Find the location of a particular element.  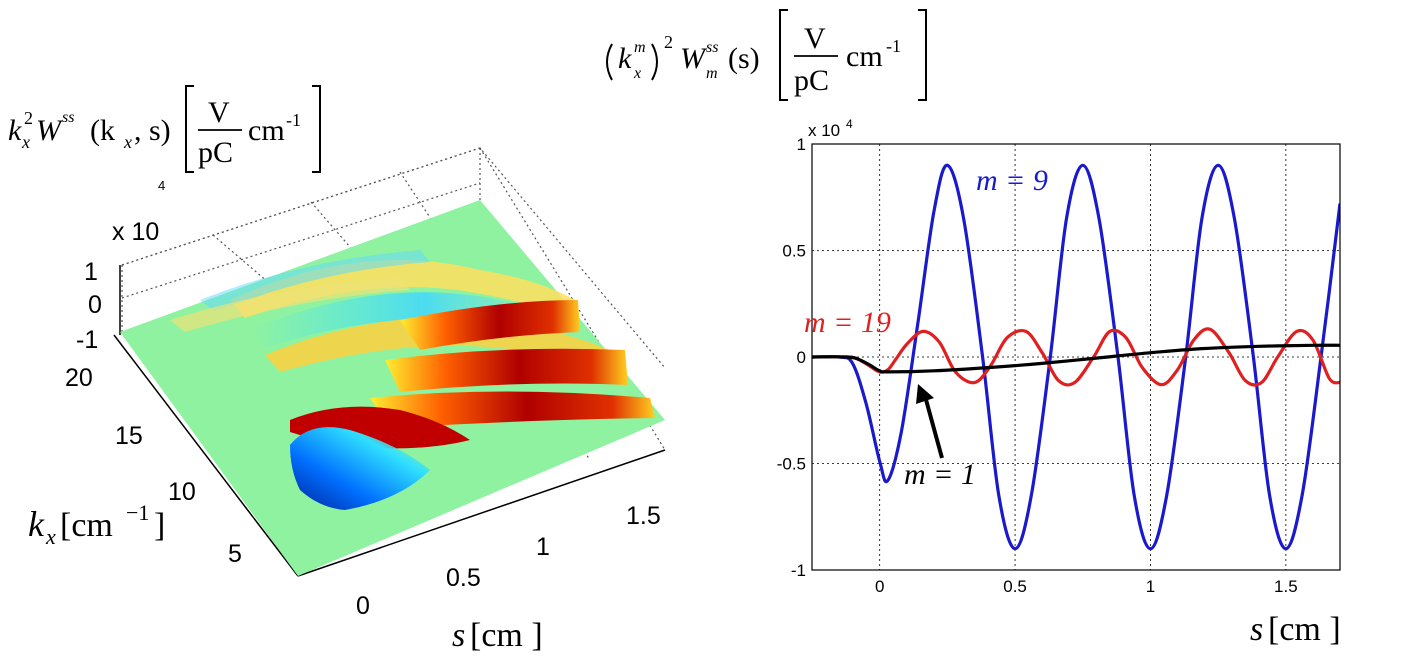

line-s-axis-label: s [cm ] is located at coordinates (1295, 629).